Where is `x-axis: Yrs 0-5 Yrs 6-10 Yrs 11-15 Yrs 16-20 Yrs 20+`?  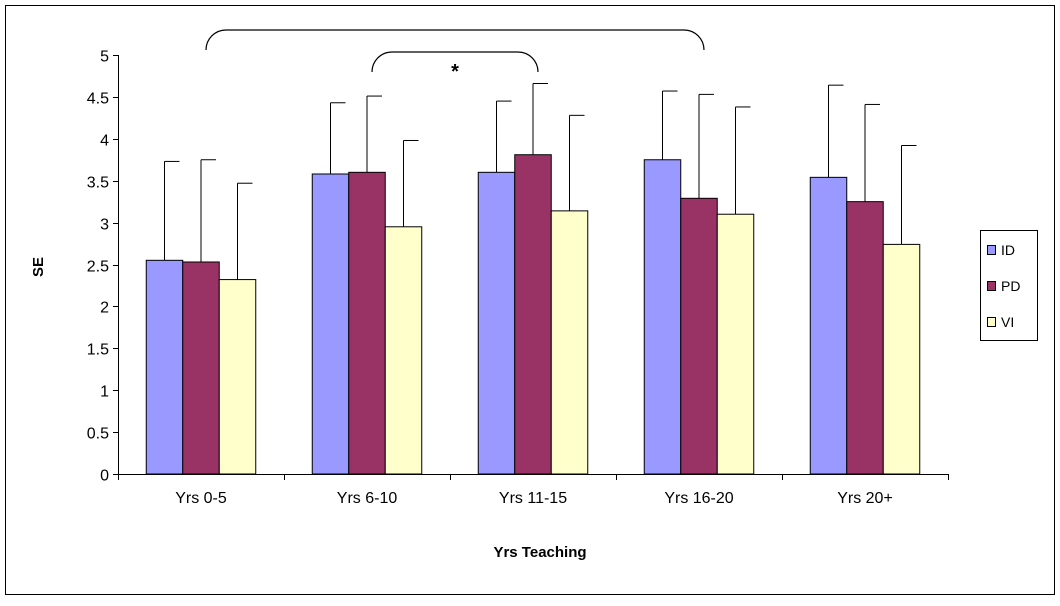 x-axis: Yrs 0-5 Yrs 6-10 Yrs 11-15 Yrs 16-20 Yrs 20+ is located at coordinates (533, 490).